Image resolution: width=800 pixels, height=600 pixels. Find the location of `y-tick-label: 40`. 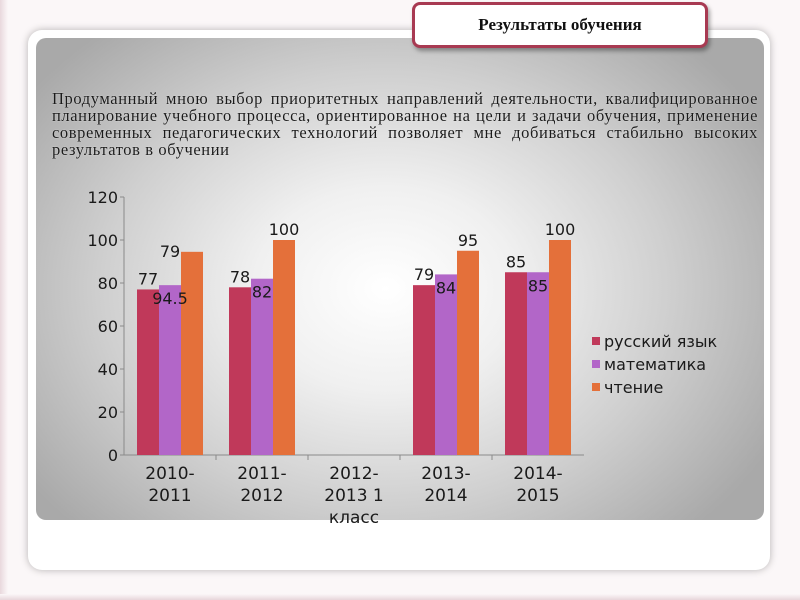

y-tick-label: 40 is located at coordinates (108, 369).